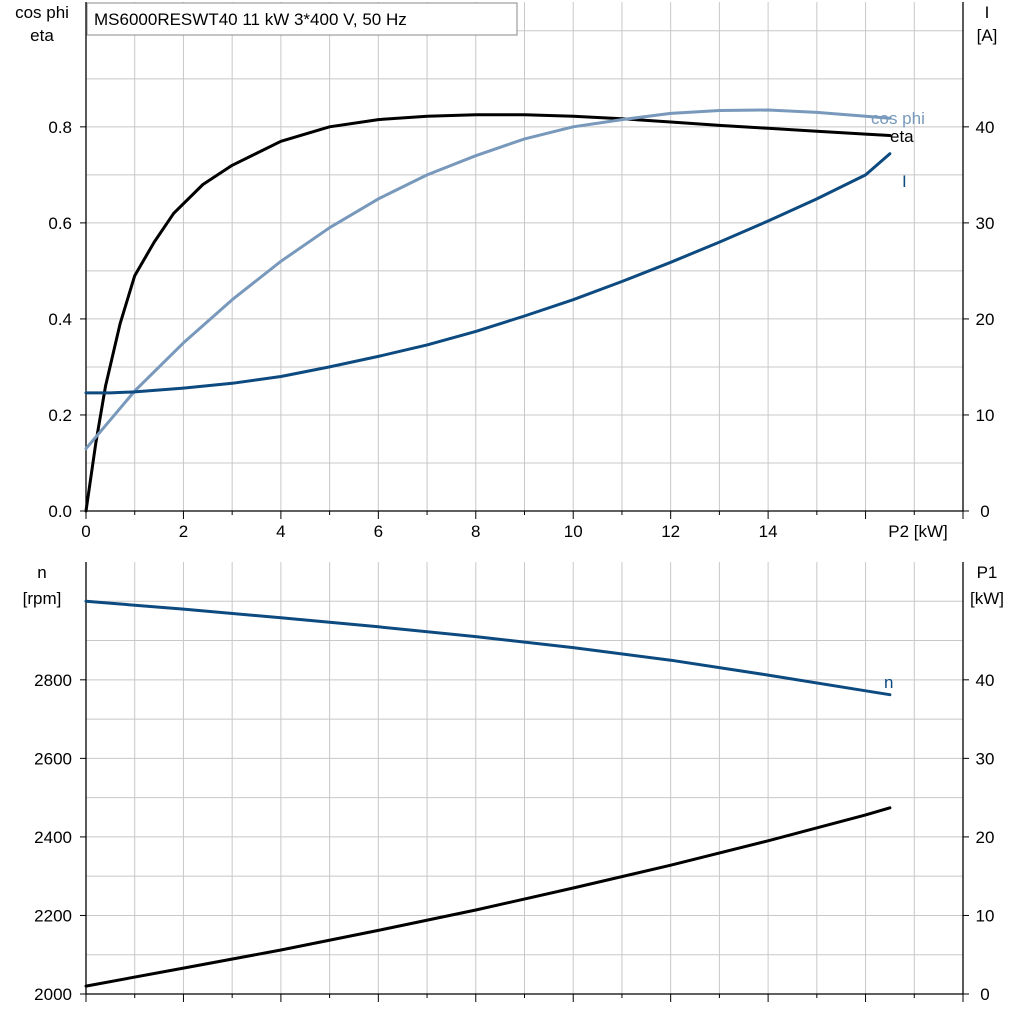 Image resolution: width=1024 pixels, height=1024 pixels. What do you see at coordinates (53, 837) in the screenshot?
I see `left-tick-label: 2400` at bounding box center [53, 837].